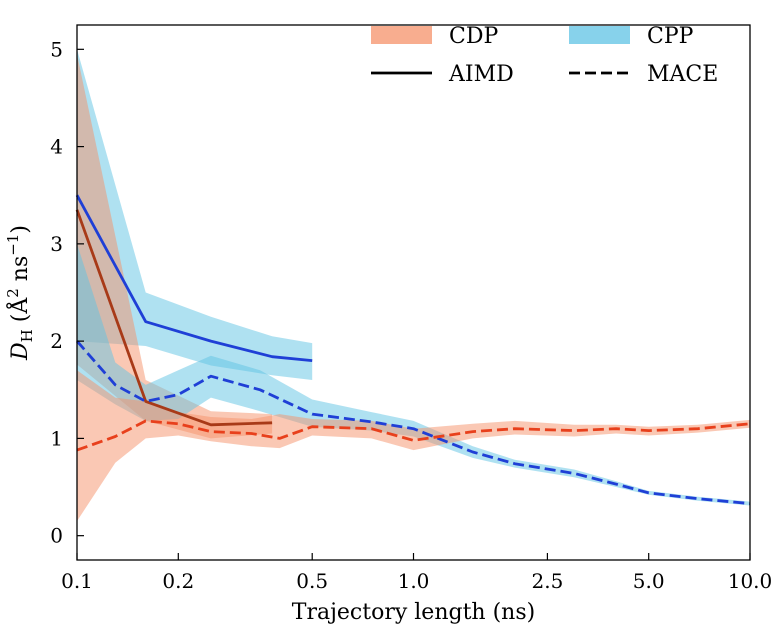 Image resolution: width=773 pixels, height=636 pixels. What do you see at coordinates (13, 245) in the screenshot?
I see `y-label-unit-exponent: −1` at bounding box center [13, 245].